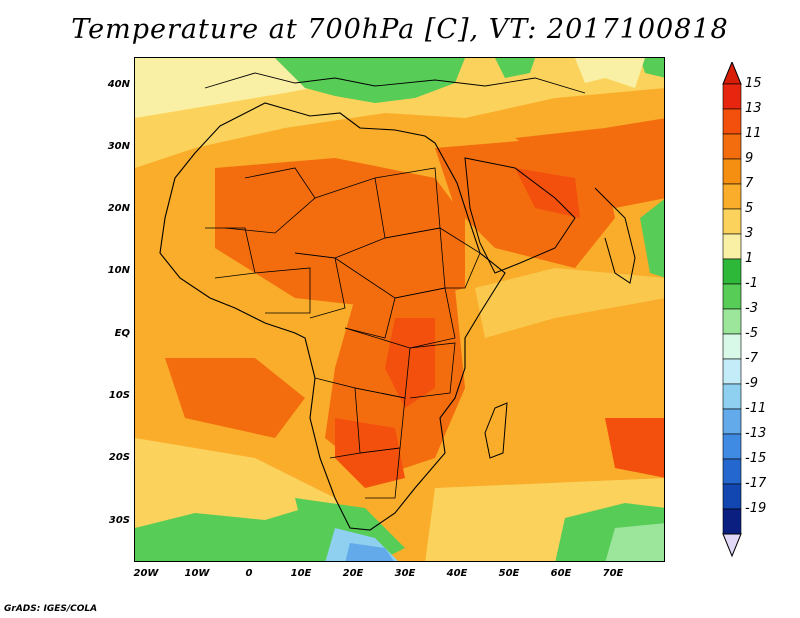  Describe the element at coordinates (751, 358) in the screenshot. I see `colorbar-label: -7` at that location.